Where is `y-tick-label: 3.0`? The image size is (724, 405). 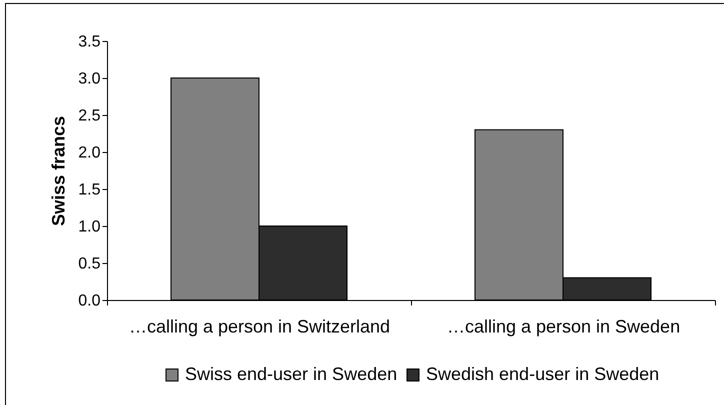
y-tick-label: 3.0 is located at coordinates (89, 79).